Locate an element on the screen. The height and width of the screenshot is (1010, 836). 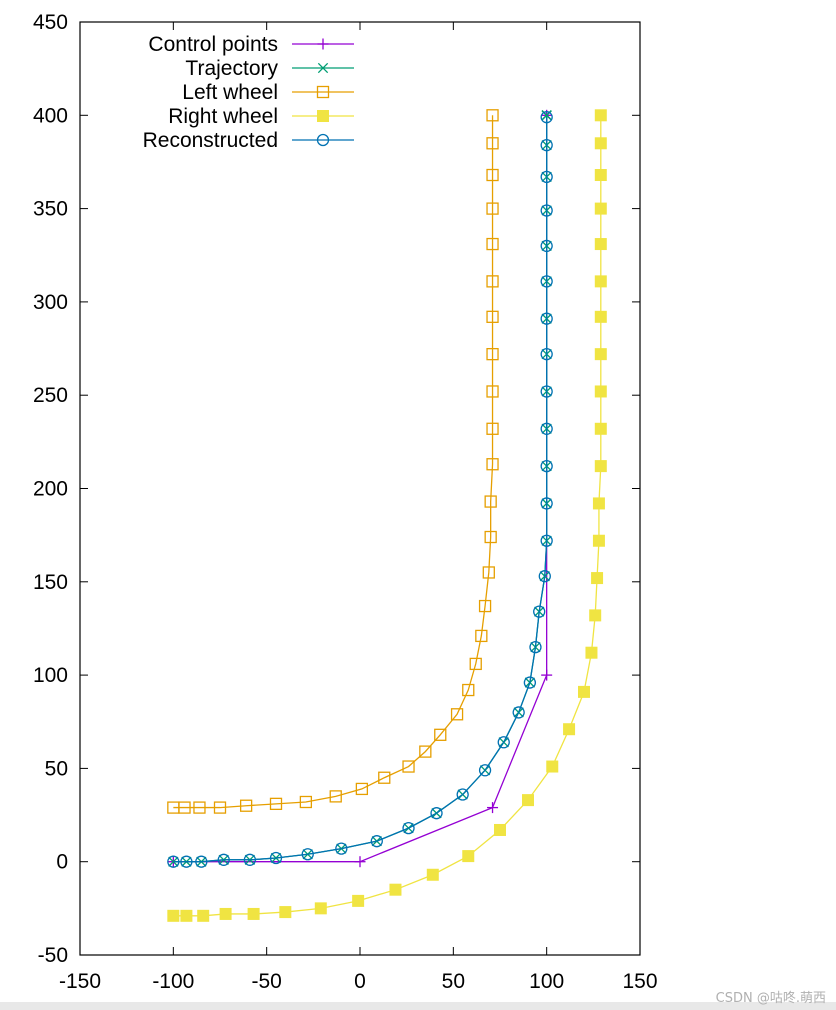
y-tick-label: 250 is located at coordinates (50, 395).